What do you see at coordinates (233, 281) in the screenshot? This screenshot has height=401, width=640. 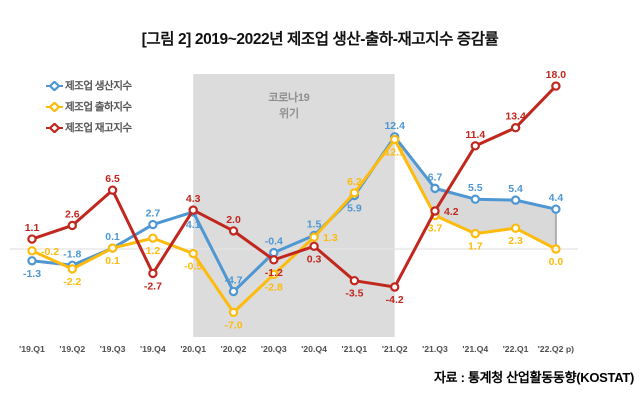 I see `data-label-production: -4.7` at bounding box center [233, 281].